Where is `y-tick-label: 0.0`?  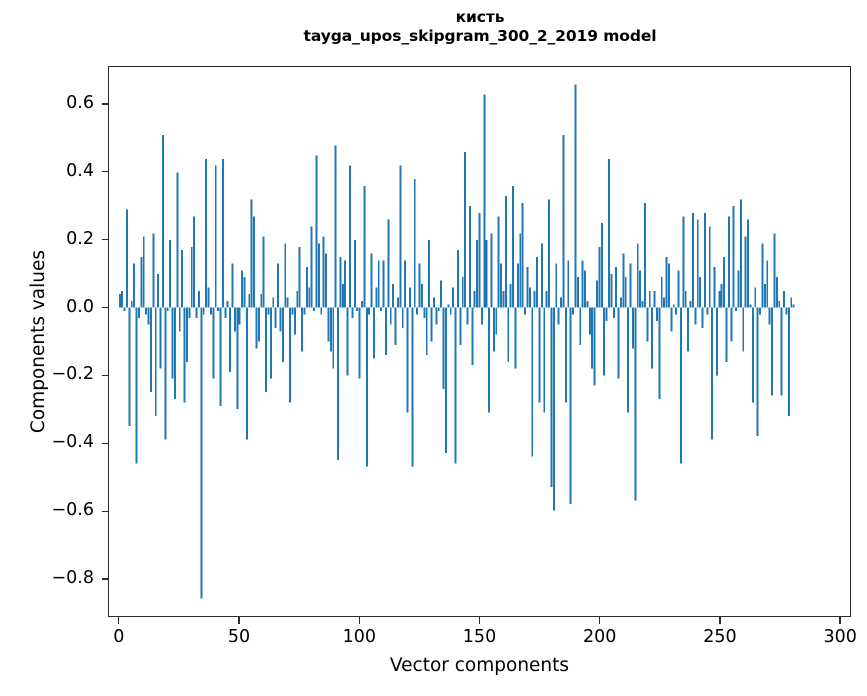 y-tick-label: 0.0 is located at coordinates (80, 306).